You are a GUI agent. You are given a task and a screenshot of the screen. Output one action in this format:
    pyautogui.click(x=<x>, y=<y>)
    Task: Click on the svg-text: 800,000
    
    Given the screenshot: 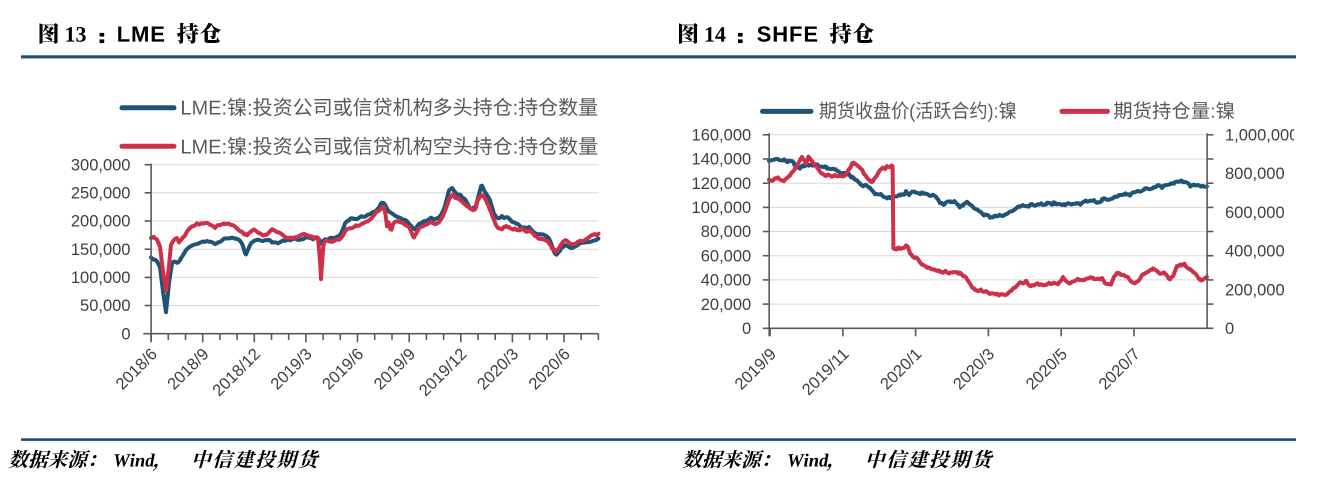 What is the action you would take?
    pyautogui.click(x=1255, y=174)
    